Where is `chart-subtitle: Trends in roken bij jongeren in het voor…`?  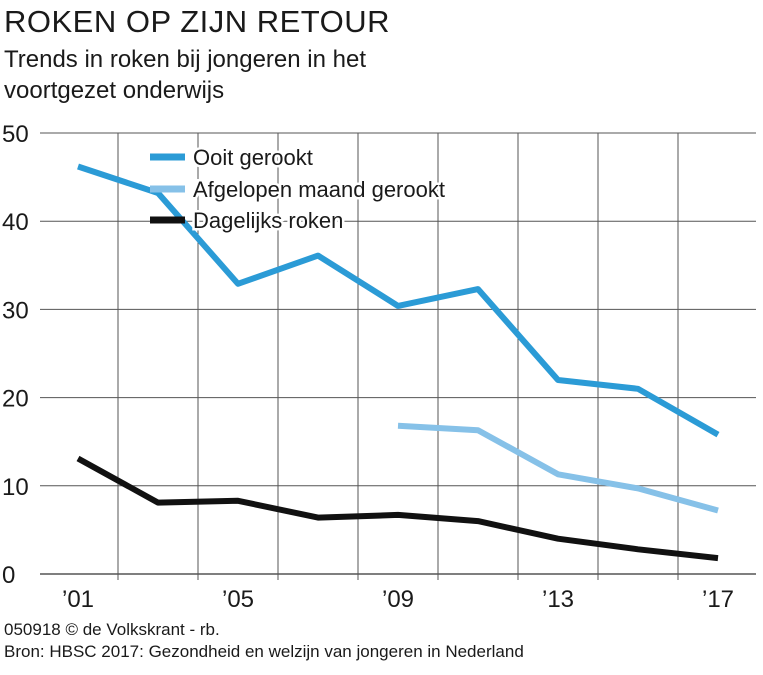
chart-subtitle: Trends in roken bij jongeren in het voor… is located at coordinates (185, 75).